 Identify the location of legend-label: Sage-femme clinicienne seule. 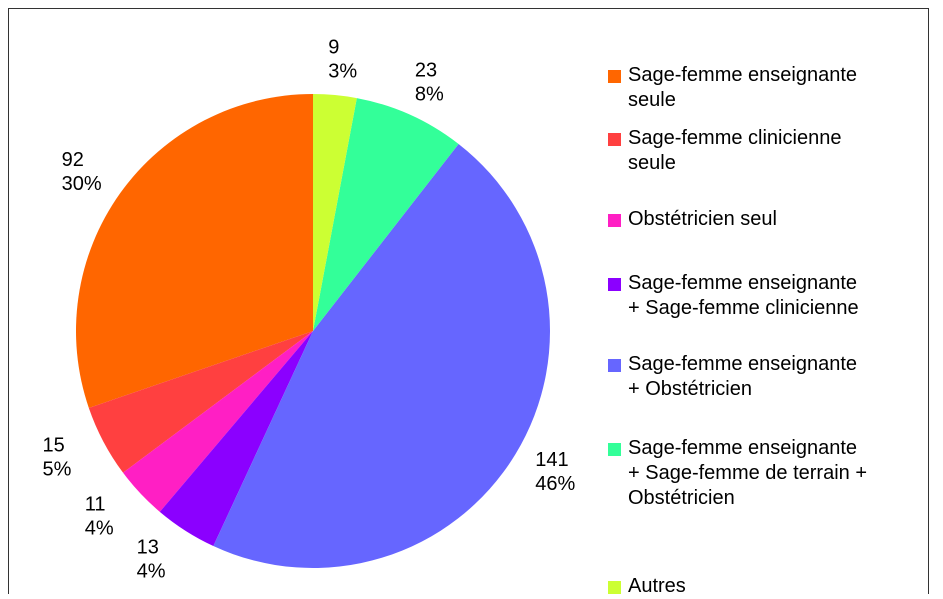
(735, 150).